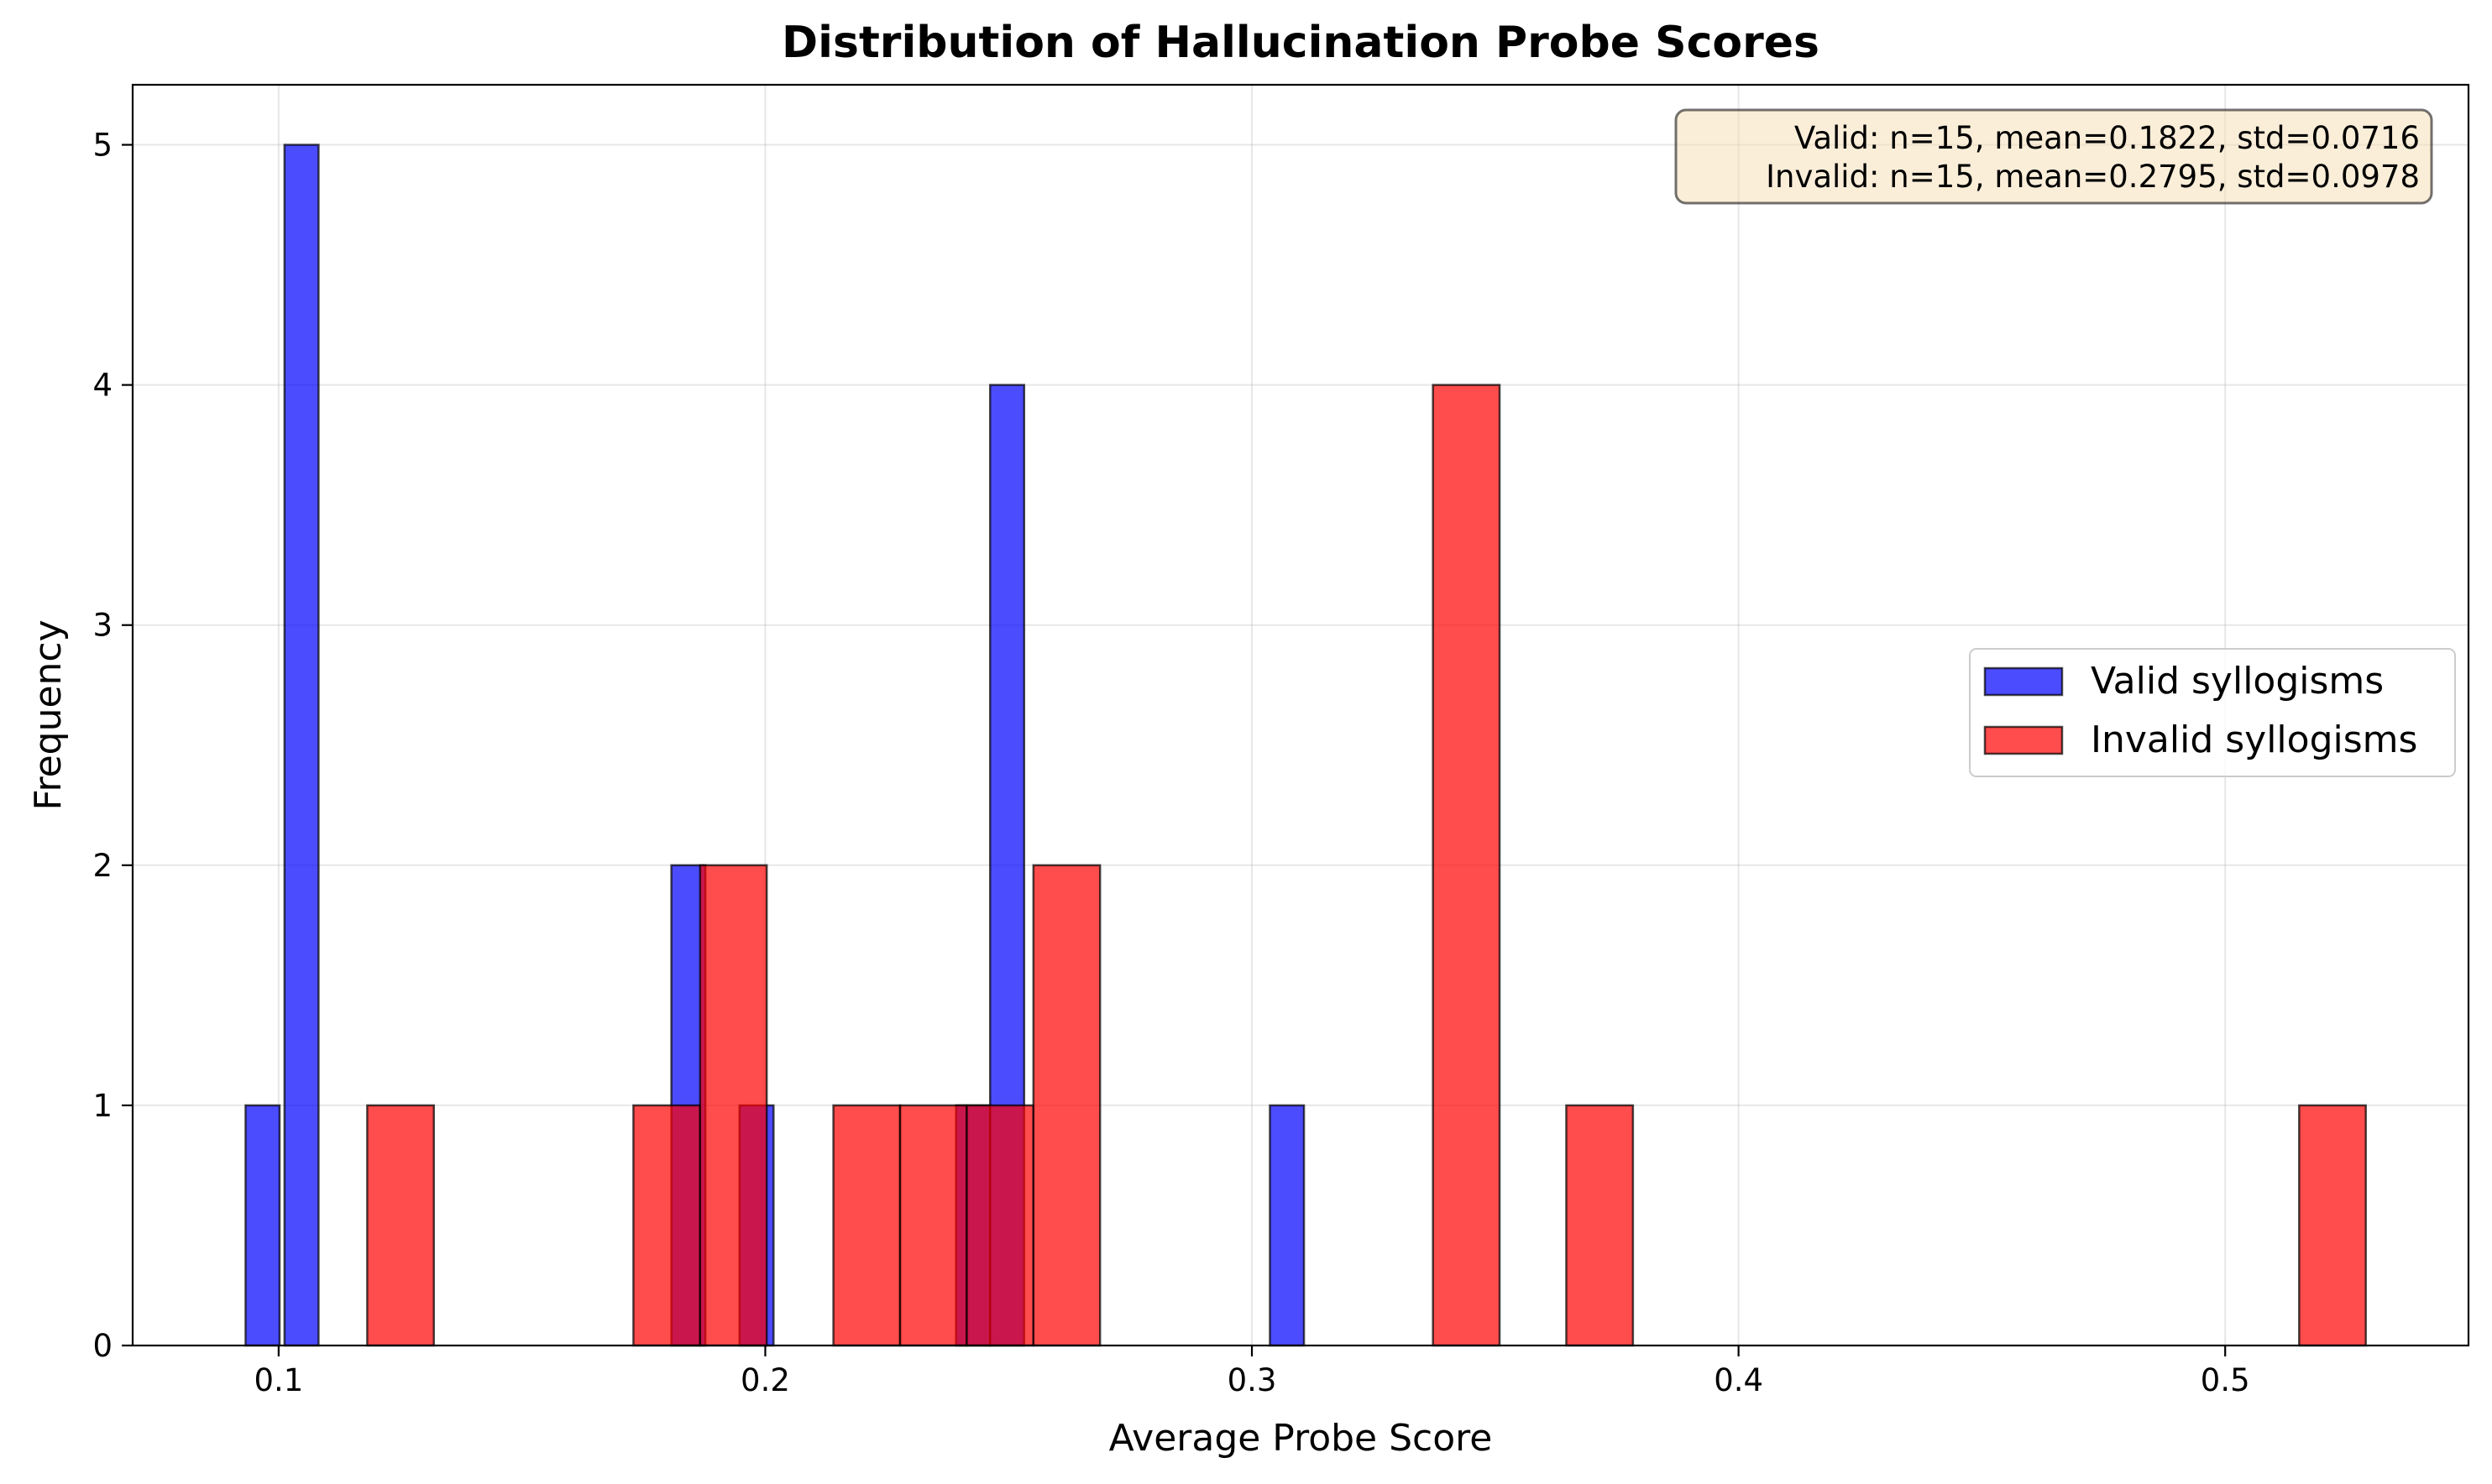 This screenshot has width=2492, height=1484. What do you see at coordinates (48, 714) in the screenshot?
I see `y-axis-label: Frequency` at bounding box center [48, 714].